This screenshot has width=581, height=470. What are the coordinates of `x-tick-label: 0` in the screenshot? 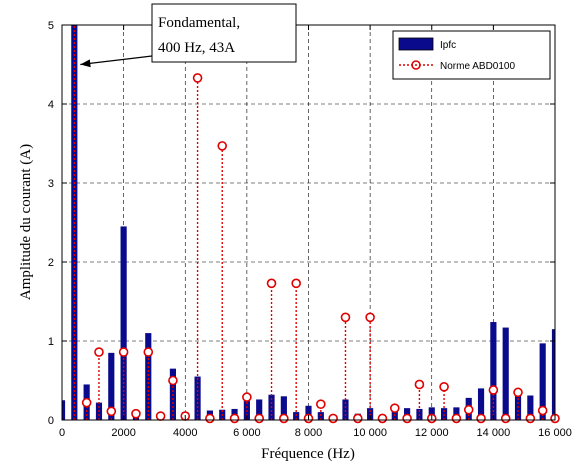 It's located at (62, 433).